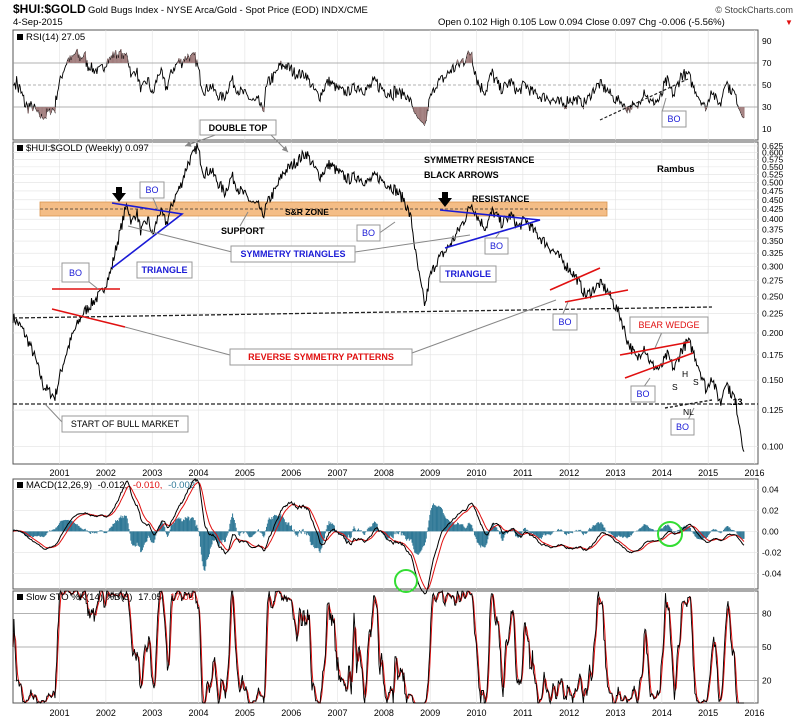 Image resolution: width=800 pixels, height=721 pixels. What do you see at coordinates (773, 447) in the screenshot?
I see `price-tick-label: 0.100` at bounding box center [773, 447].